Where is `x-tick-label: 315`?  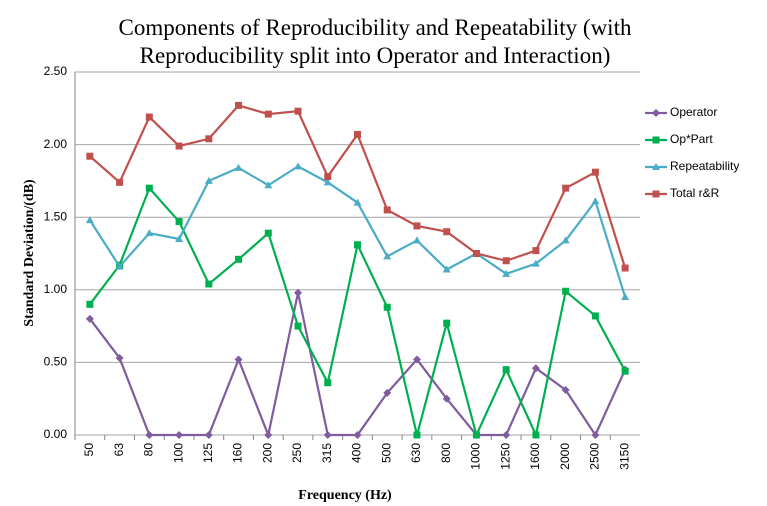
x-tick-label: 315 is located at coordinates (327, 453).